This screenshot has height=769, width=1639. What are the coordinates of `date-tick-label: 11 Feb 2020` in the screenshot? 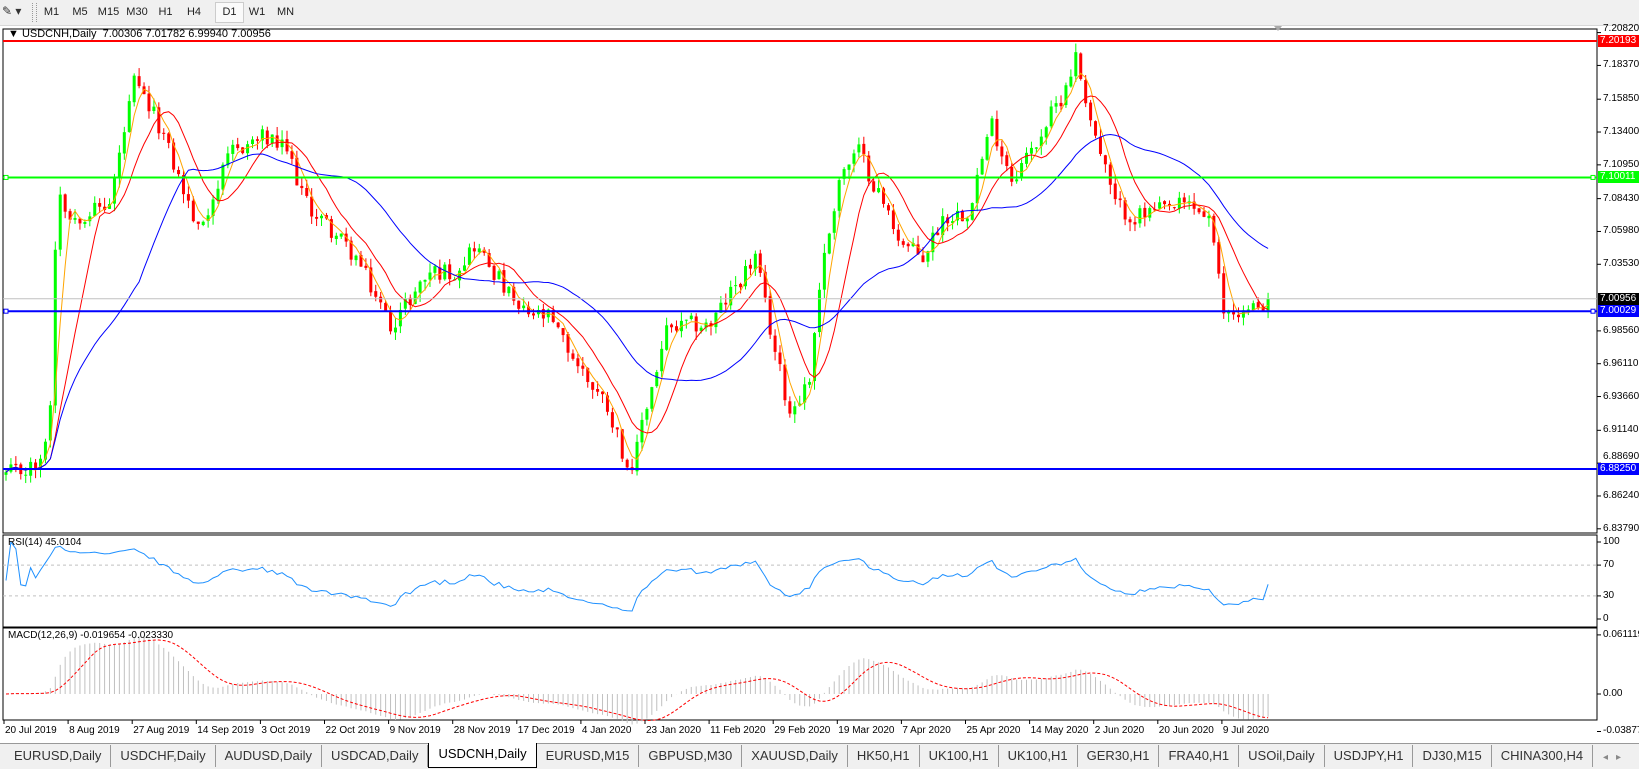 It's located at (738, 730).